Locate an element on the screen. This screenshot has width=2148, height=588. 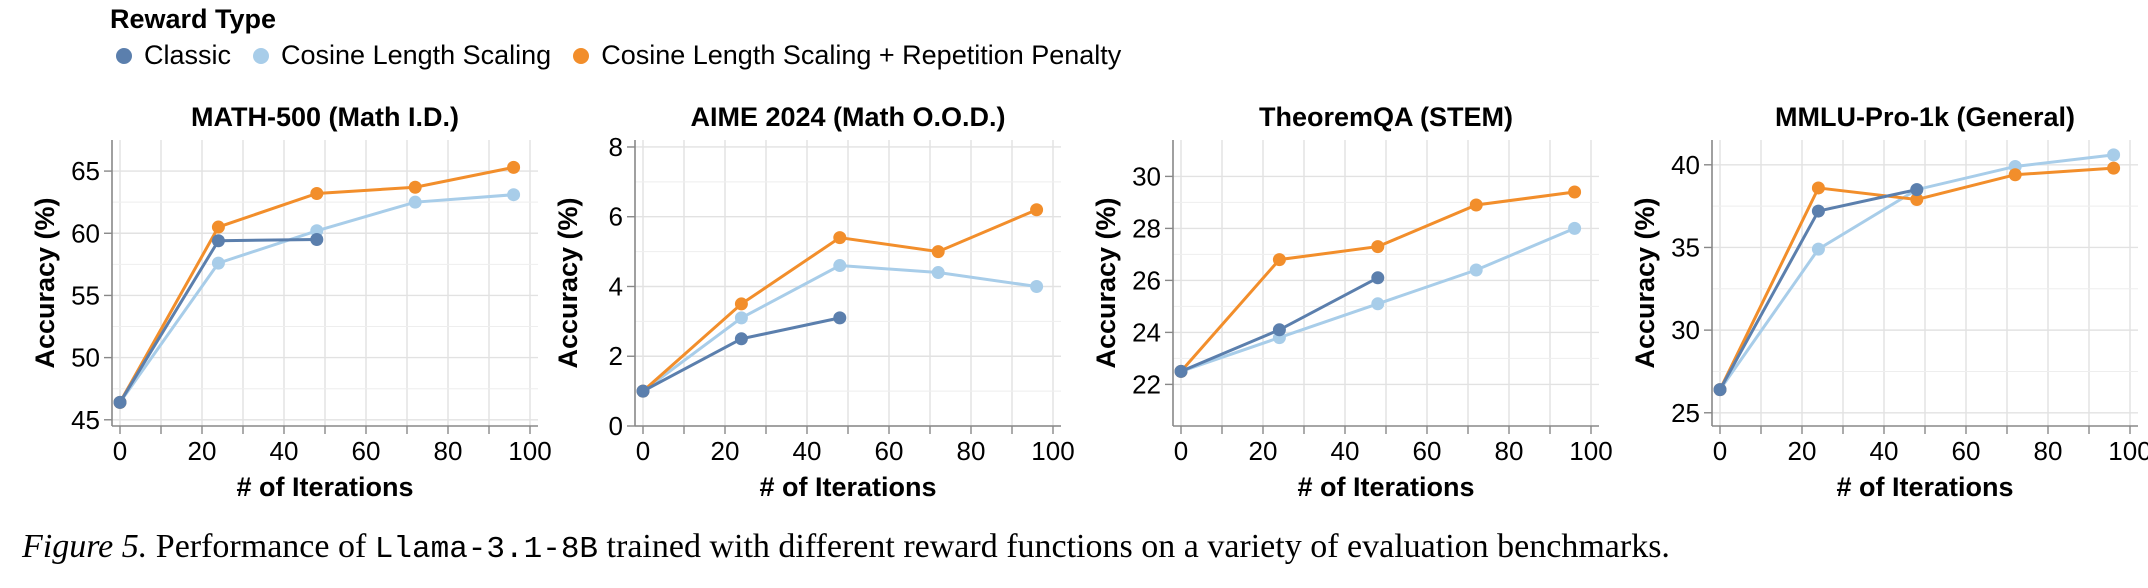
caption-model: Llama-3.1-8B is located at coordinates (486, 549).